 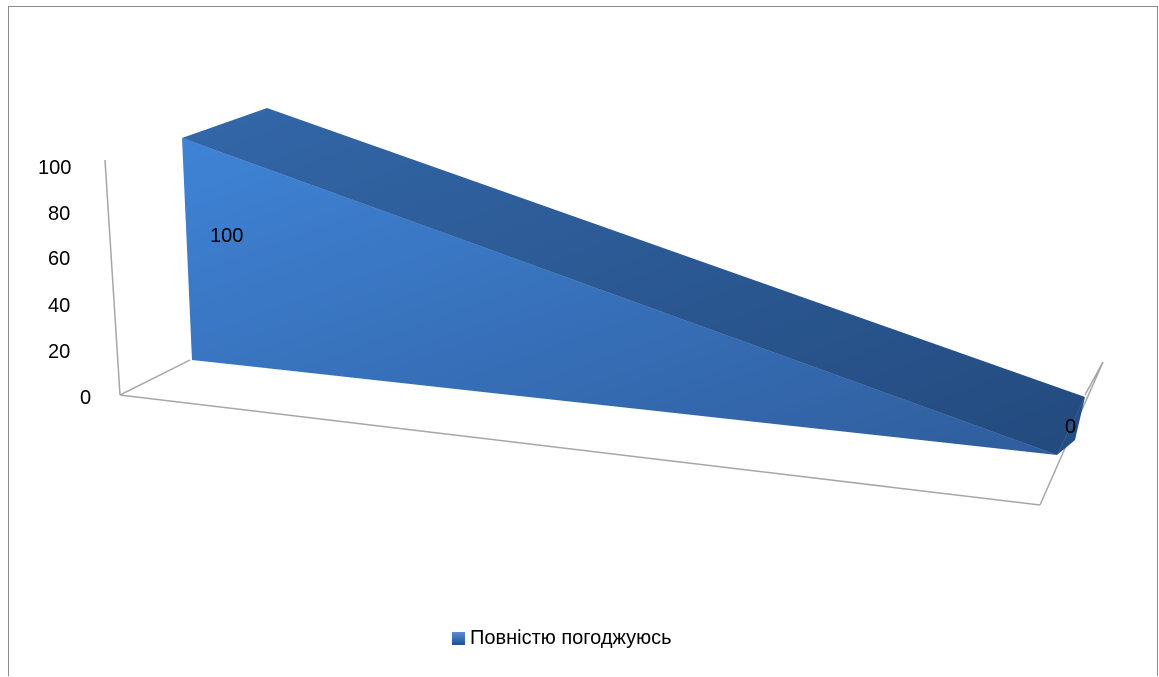 I want to click on y-tick-label: 100, so click(x=54, y=168).